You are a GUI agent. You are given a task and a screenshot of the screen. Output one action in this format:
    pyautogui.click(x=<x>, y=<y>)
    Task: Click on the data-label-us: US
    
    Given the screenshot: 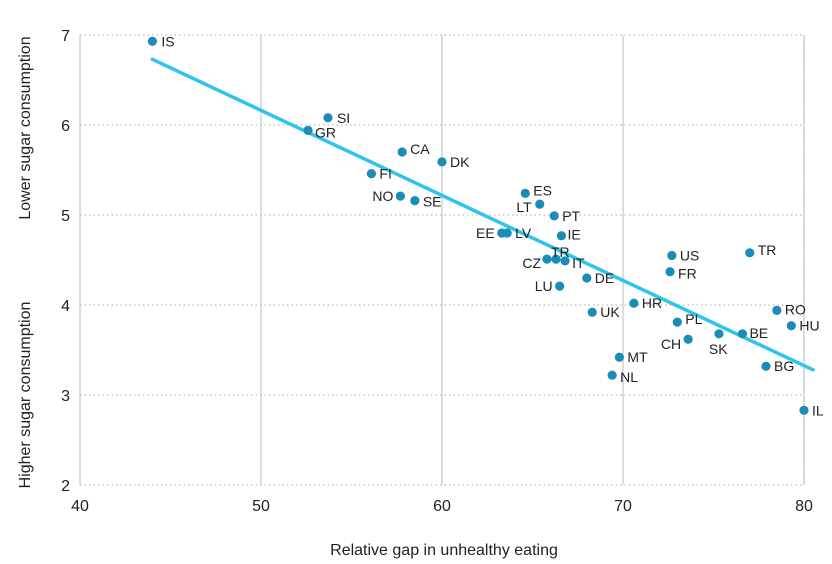 What is the action you would take?
    pyautogui.click(x=689, y=256)
    